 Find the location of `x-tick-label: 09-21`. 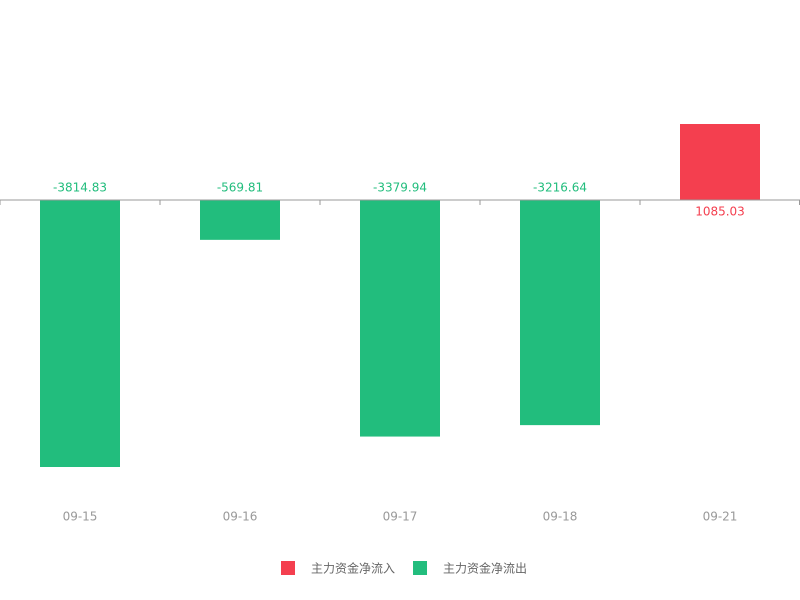

x-tick-label: 09-21 is located at coordinates (720, 517).